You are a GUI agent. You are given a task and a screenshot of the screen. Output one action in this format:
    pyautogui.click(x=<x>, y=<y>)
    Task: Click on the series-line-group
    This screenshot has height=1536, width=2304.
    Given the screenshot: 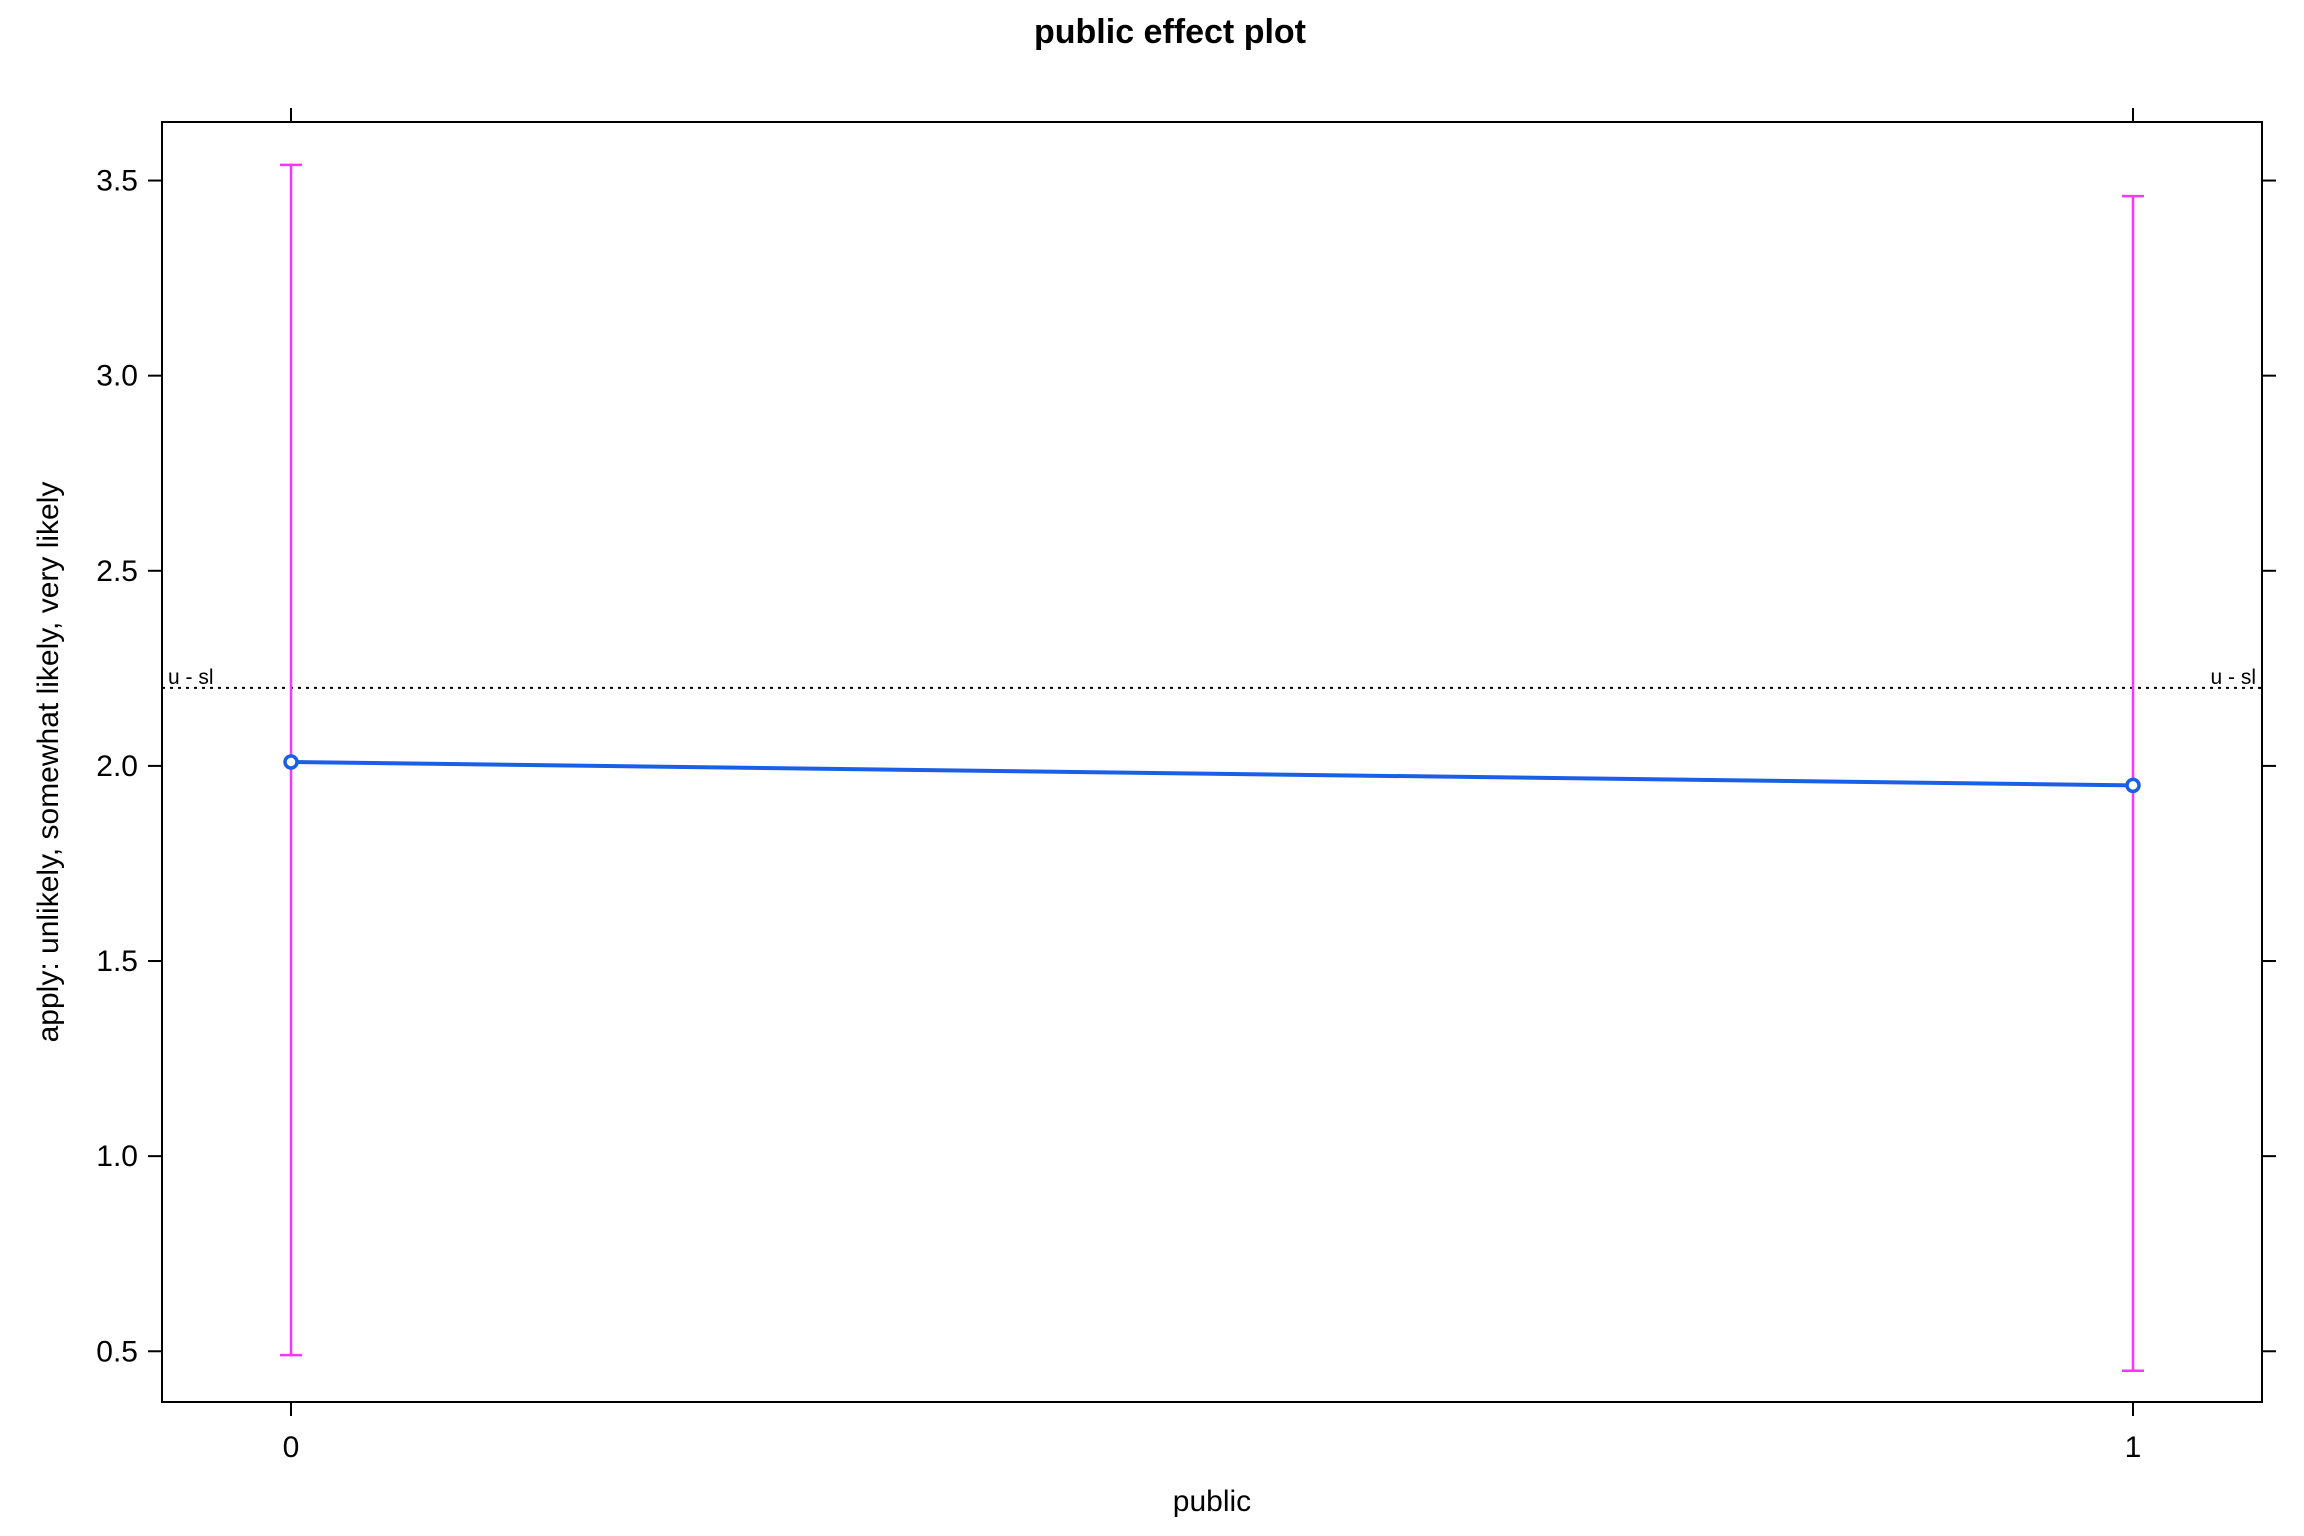 What is the action you would take?
    pyautogui.click(x=1212, y=774)
    